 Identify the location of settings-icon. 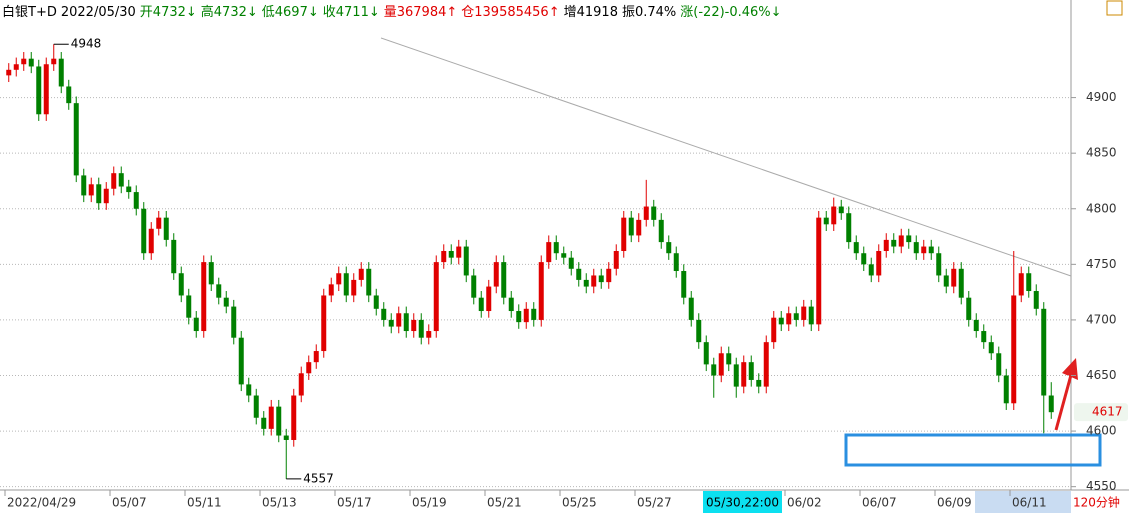
(1114, 8).